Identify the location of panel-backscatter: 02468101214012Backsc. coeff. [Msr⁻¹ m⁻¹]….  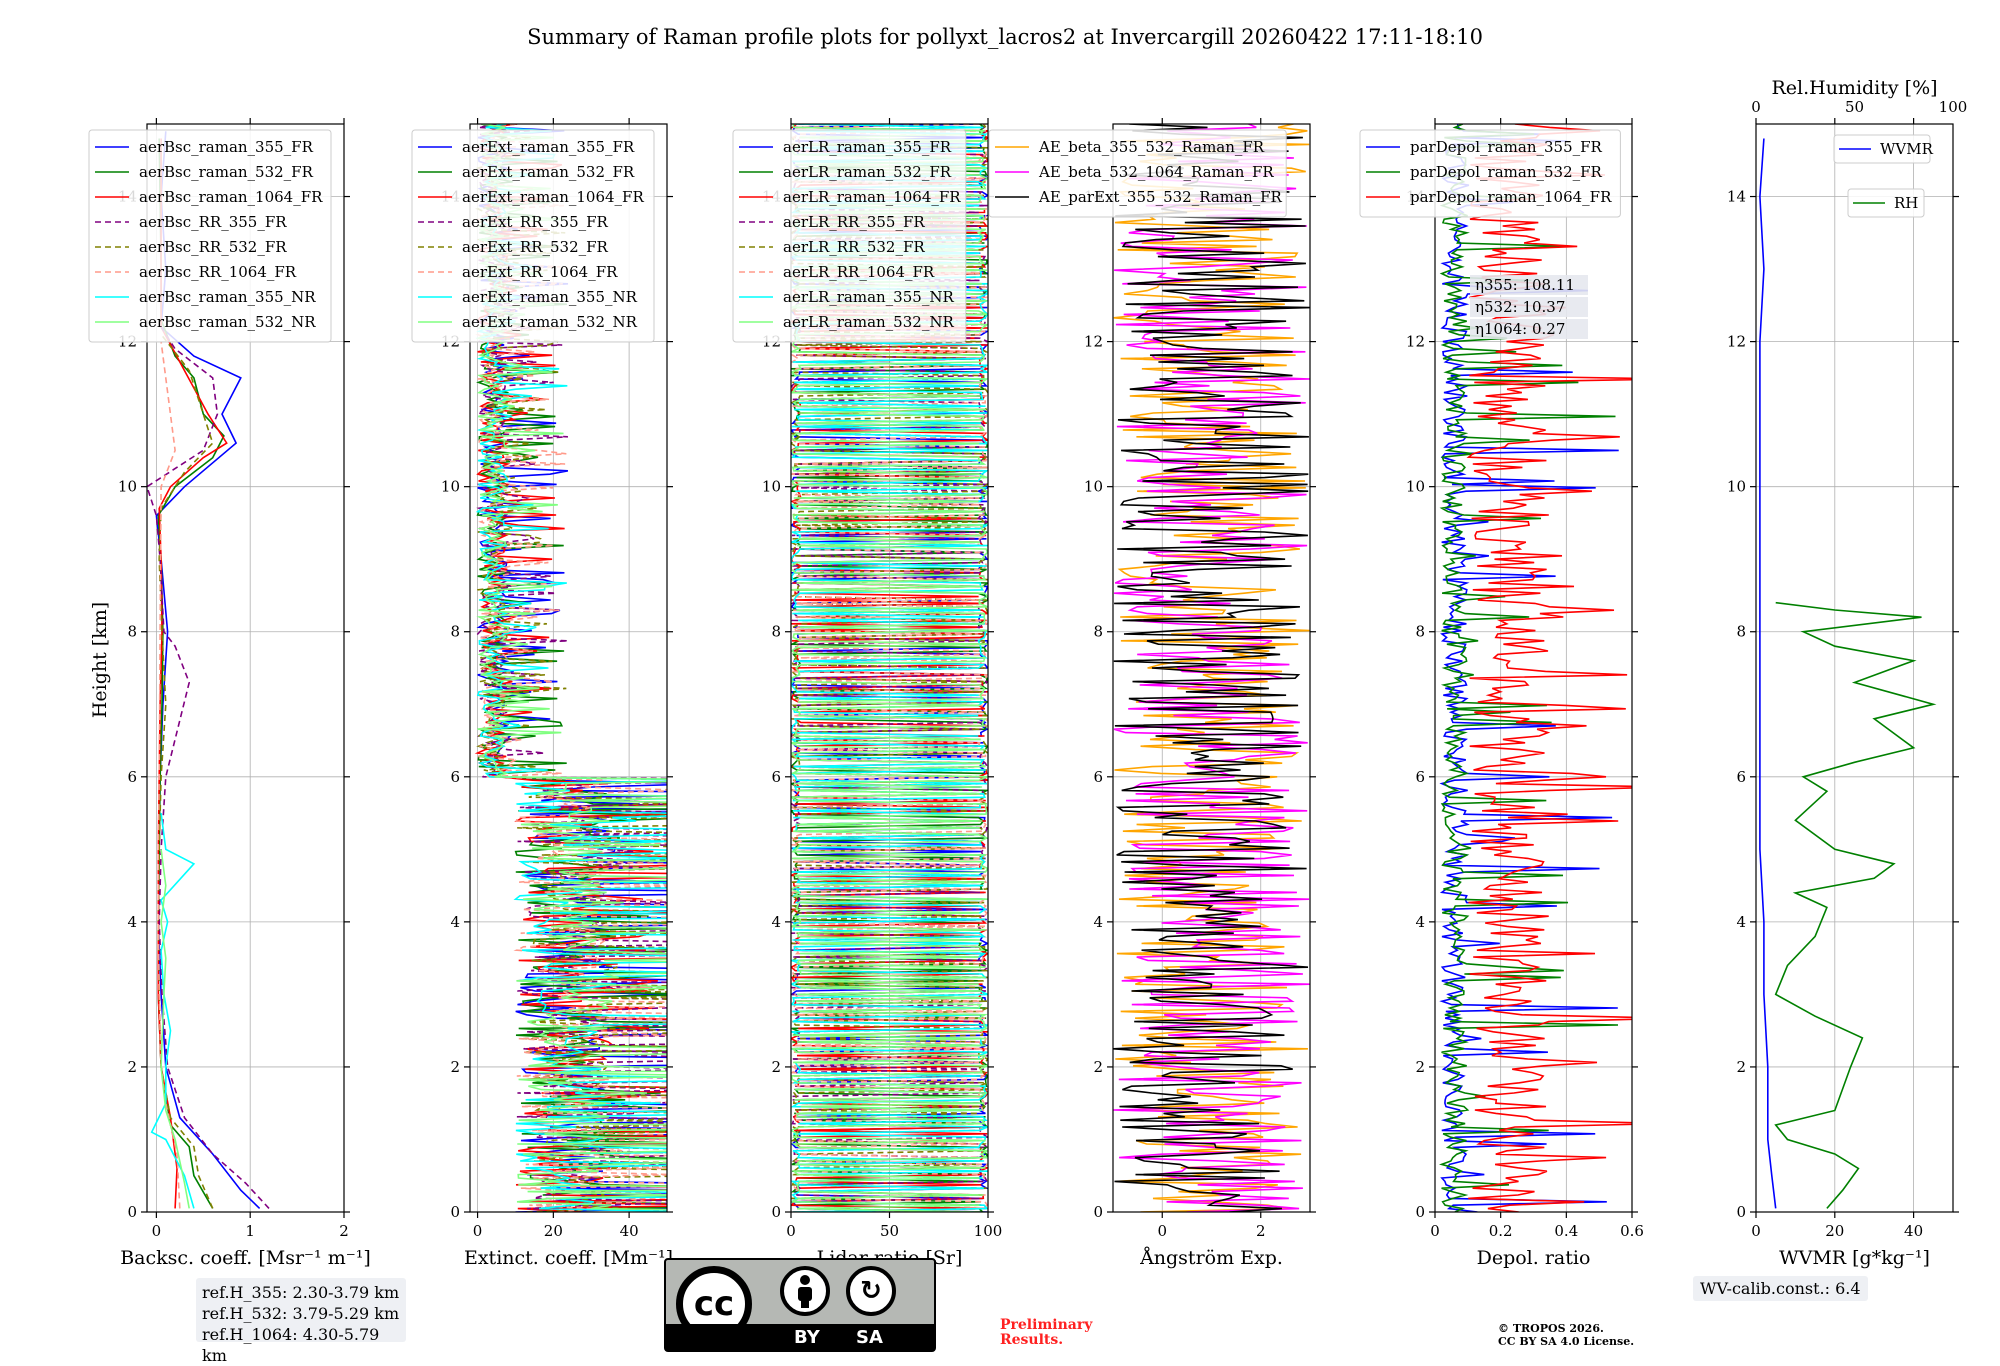
(229, 693).